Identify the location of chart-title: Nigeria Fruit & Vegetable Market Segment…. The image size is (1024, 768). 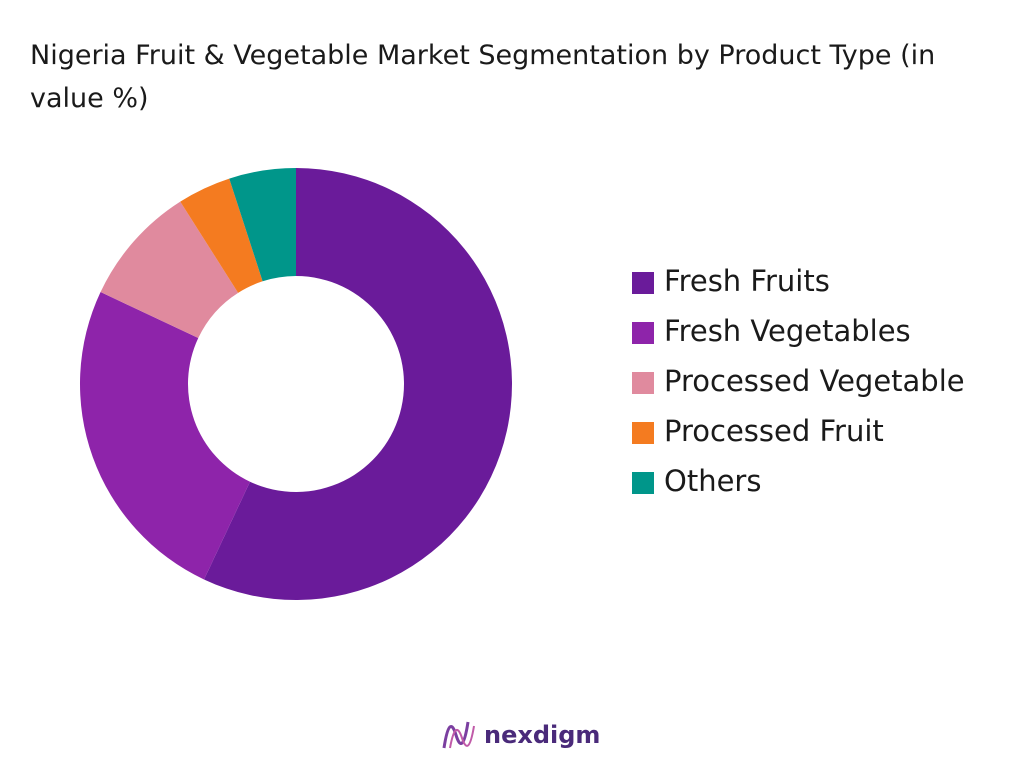
(483, 77).